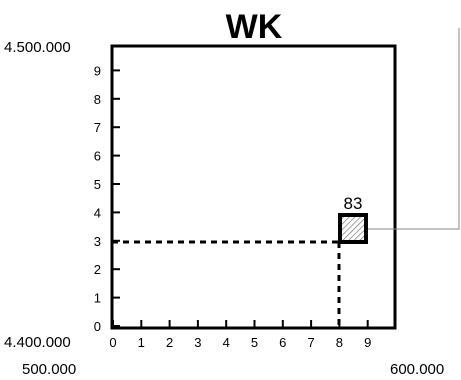 The image size is (461, 380). I want to click on grid-cell-label: 83, so click(353, 203).